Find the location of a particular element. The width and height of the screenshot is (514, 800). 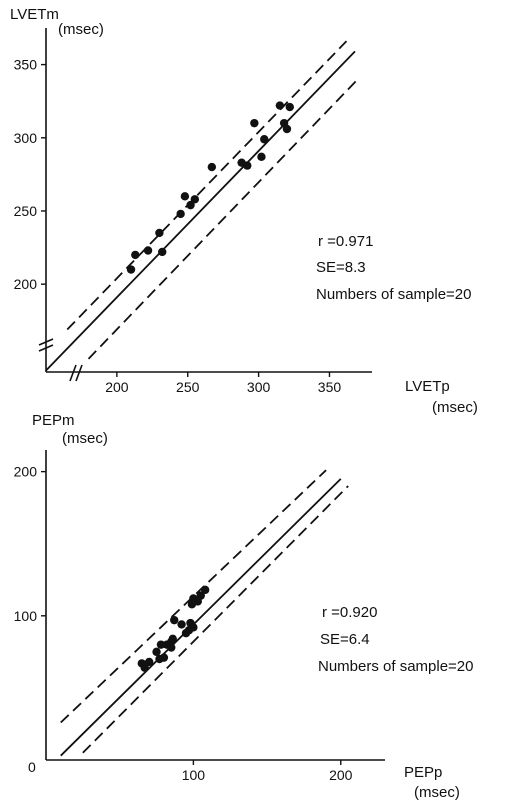

lvet-points is located at coordinates (210, 187).